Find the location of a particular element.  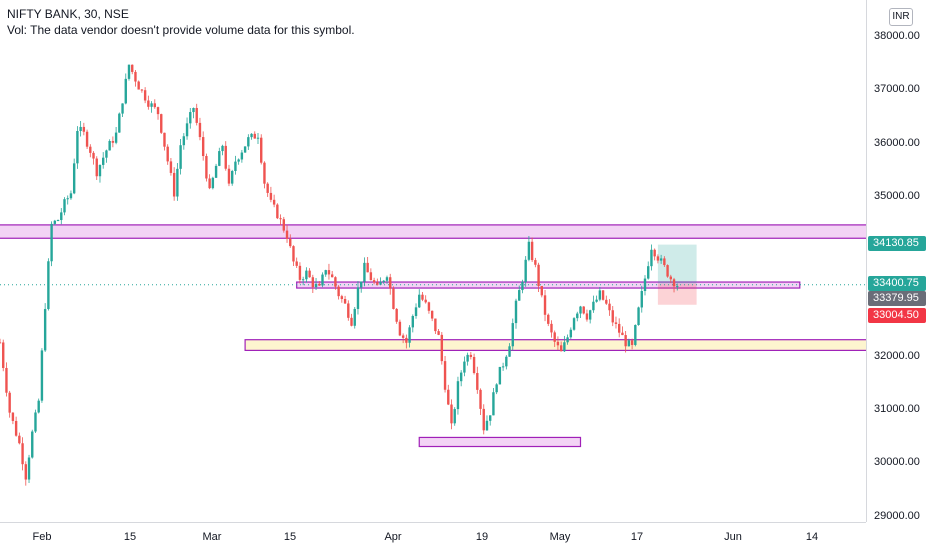

position-stop-area is located at coordinates (677, 294).